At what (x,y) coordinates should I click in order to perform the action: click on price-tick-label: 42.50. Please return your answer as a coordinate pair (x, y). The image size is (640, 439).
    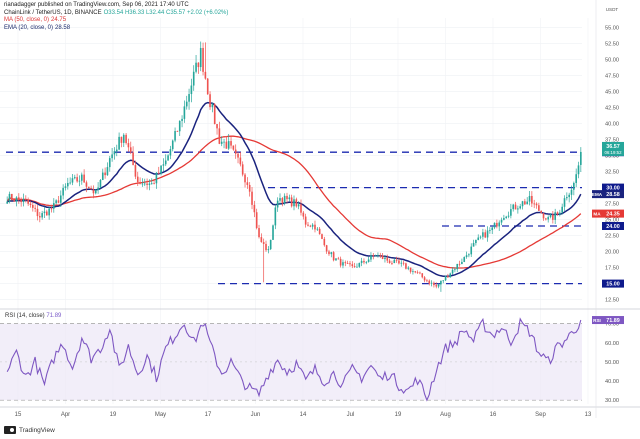
    Looking at the image, I should click on (612, 109).